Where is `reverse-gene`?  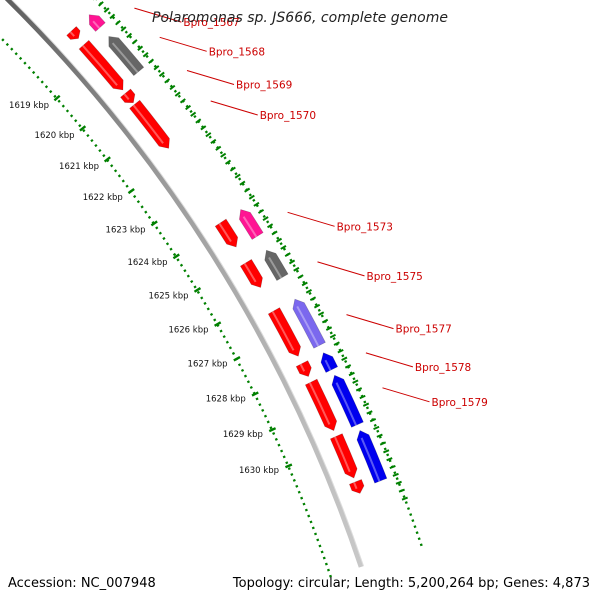
reverse-gene is located at coordinates (372, 457).